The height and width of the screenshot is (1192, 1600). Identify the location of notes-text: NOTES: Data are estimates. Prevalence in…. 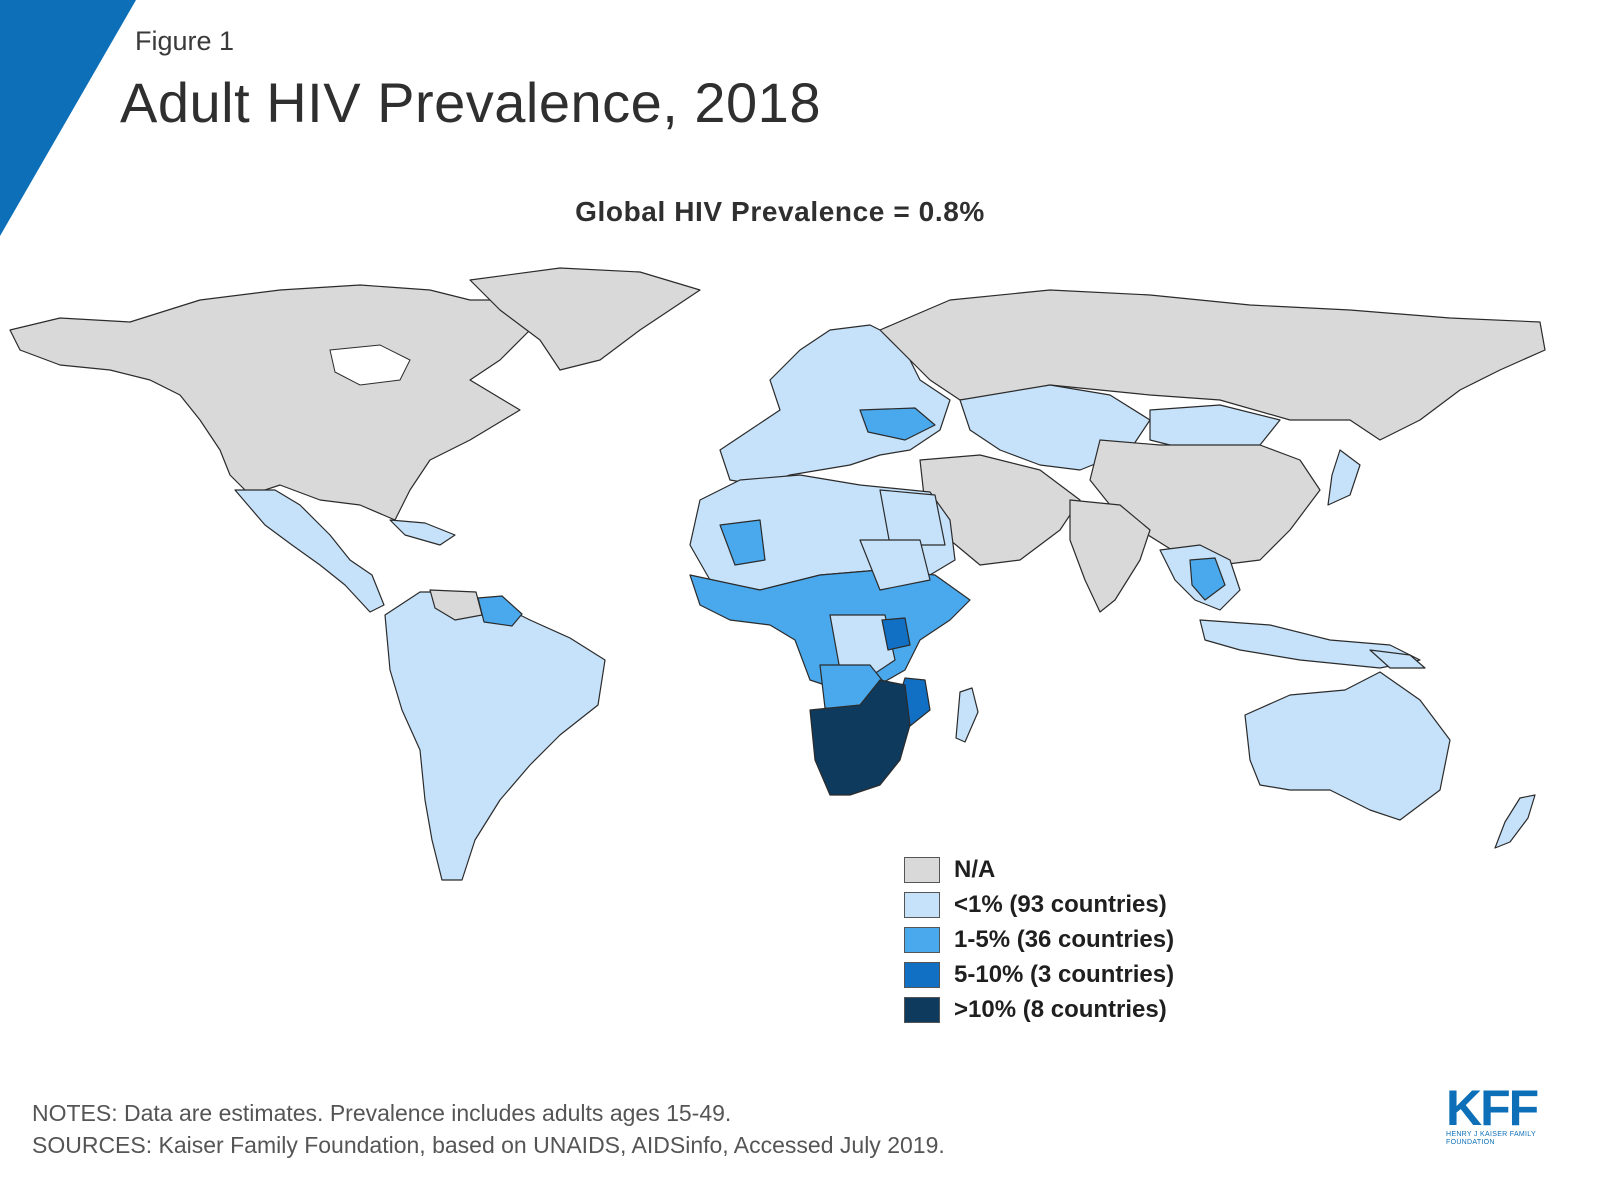
(382, 1113).